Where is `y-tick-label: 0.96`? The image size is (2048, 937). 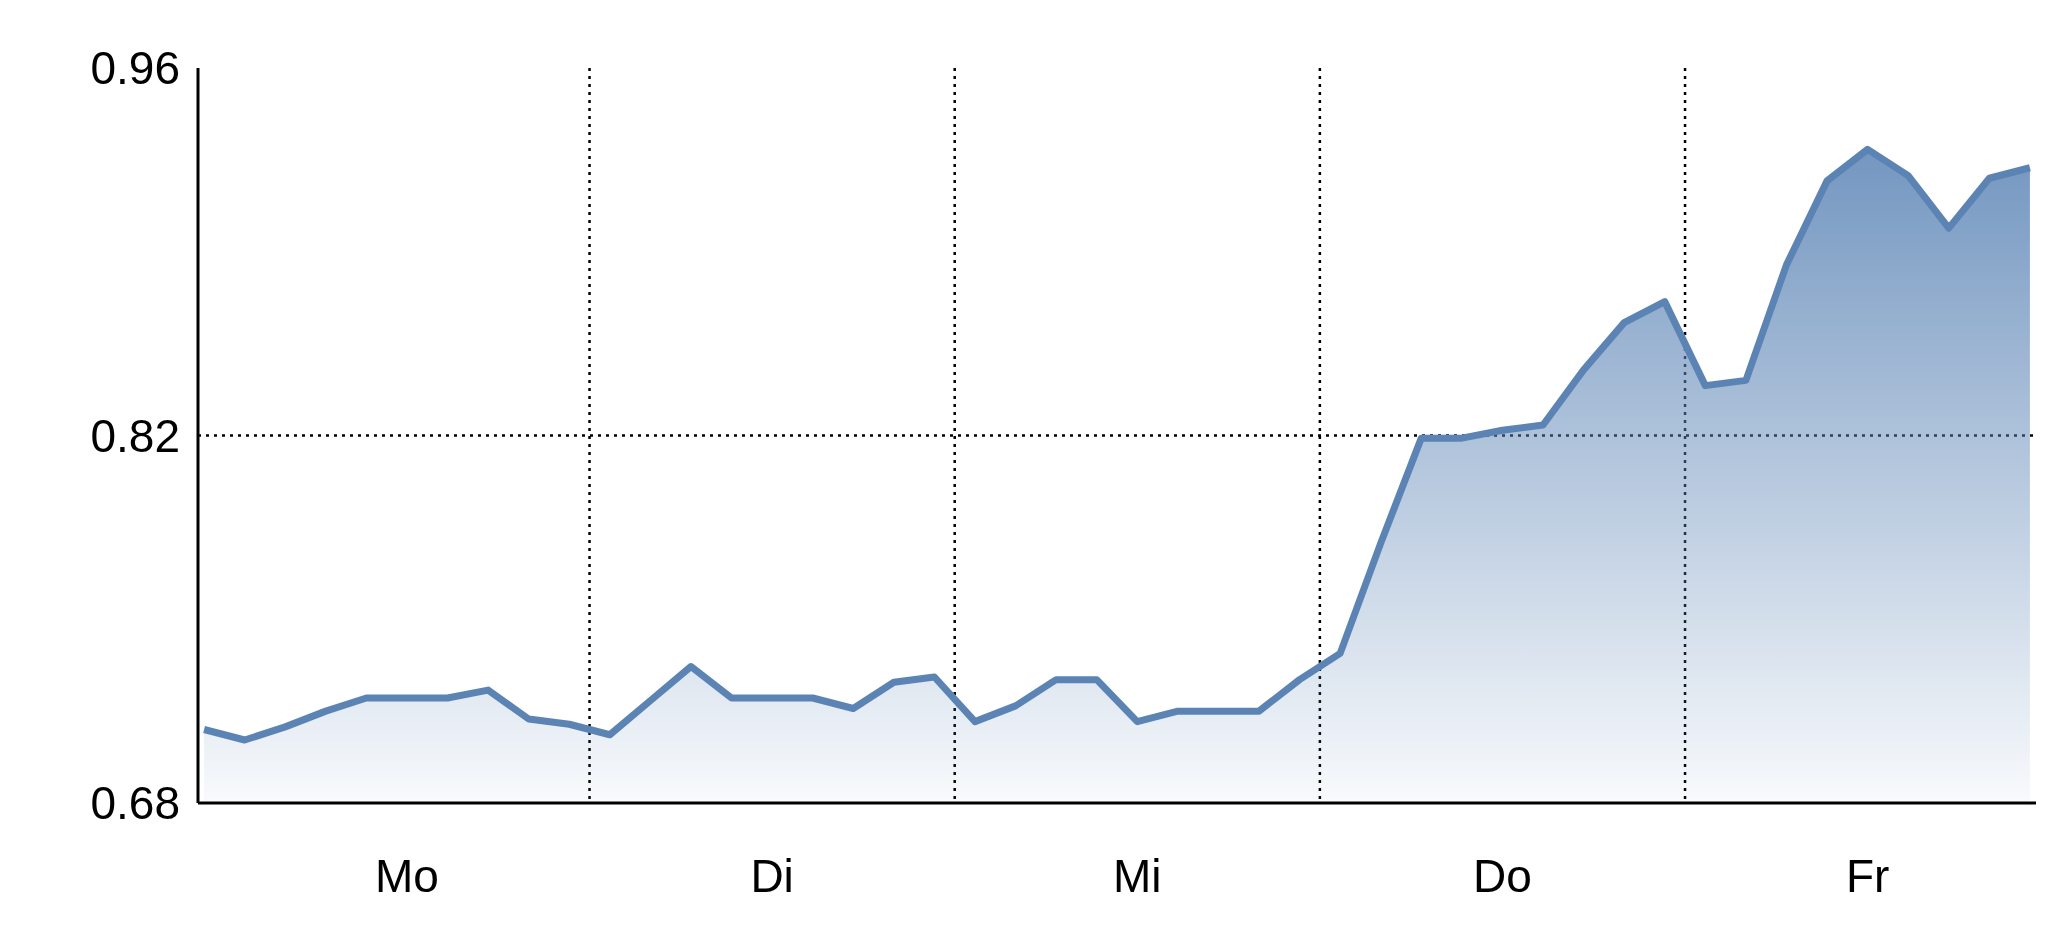
y-tick-label: 0.96 is located at coordinates (135, 68).